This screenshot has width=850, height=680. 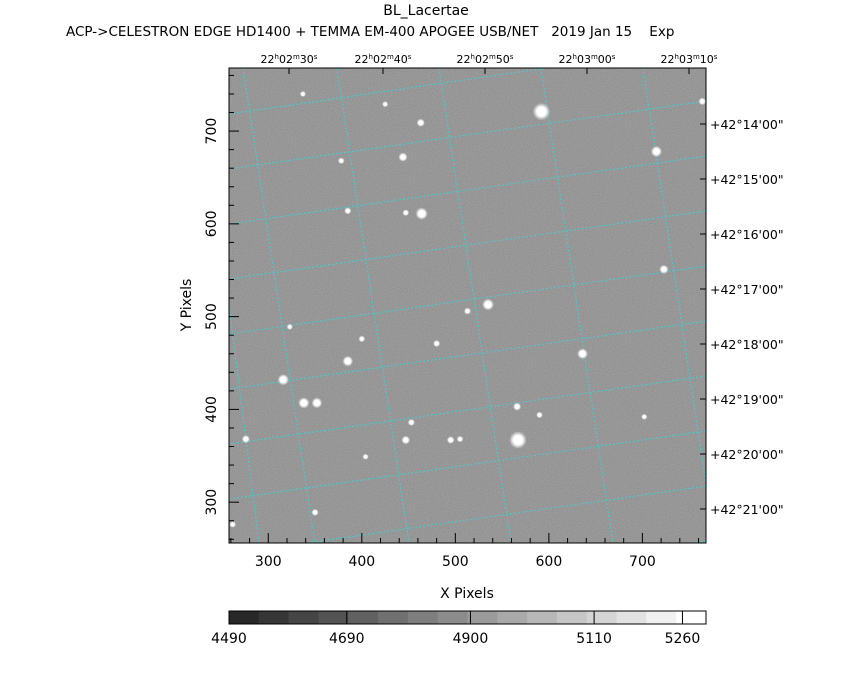 What do you see at coordinates (212, 502) in the screenshot?
I see `y-tick-label: 300` at bounding box center [212, 502].